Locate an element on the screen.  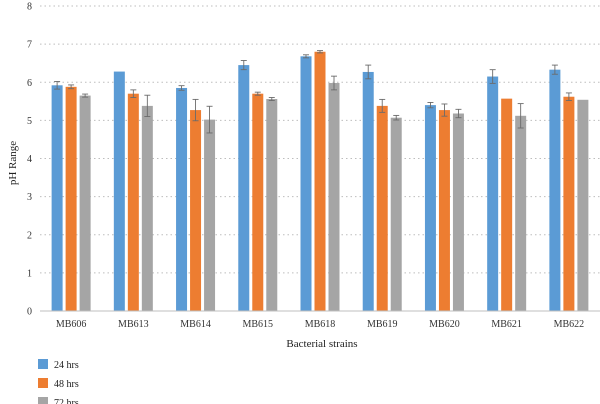
legend-label: 72 hrs is located at coordinates (66, 401).